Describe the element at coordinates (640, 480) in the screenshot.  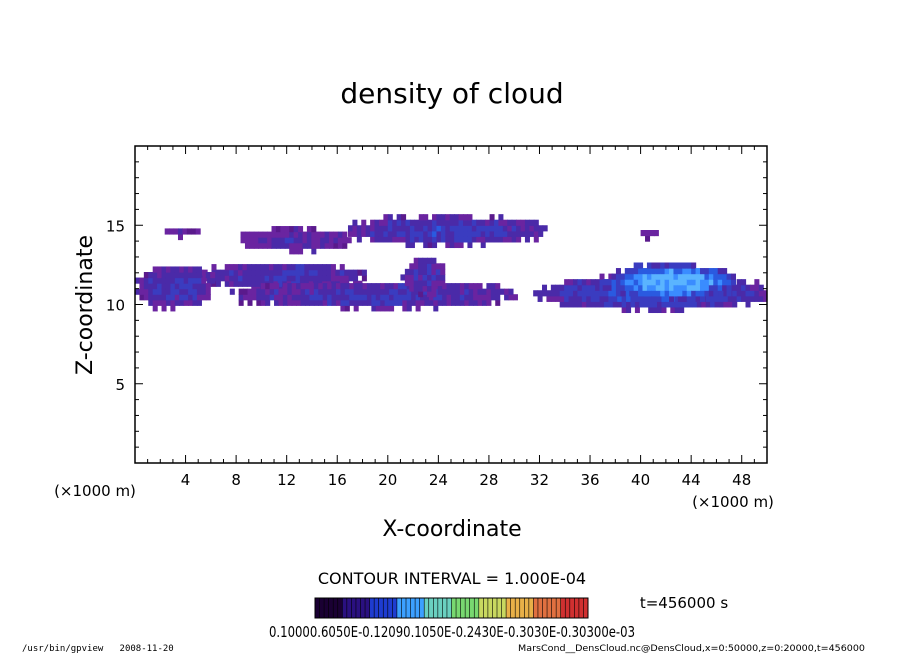
I see `x-tick-label: 40` at that location.